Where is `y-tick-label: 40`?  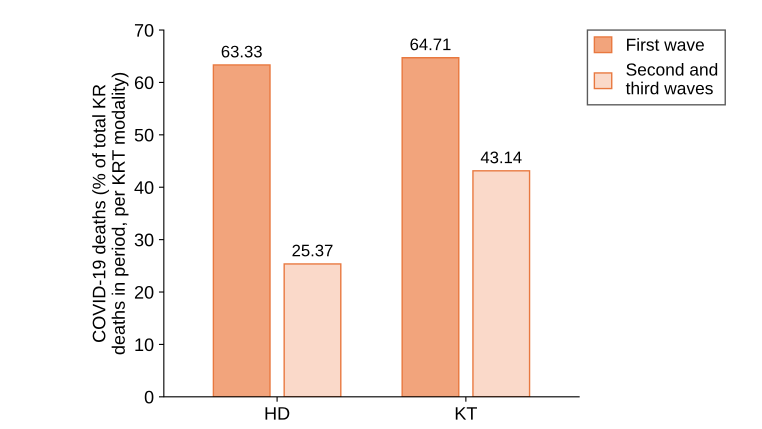 y-tick-label: 40 is located at coordinates (144, 187).